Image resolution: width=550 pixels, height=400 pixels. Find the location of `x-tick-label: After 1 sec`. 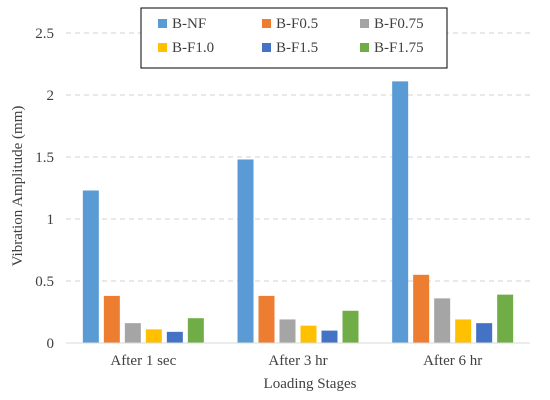

x-tick-label: After 1 sec is located at coordinates (143, 361).